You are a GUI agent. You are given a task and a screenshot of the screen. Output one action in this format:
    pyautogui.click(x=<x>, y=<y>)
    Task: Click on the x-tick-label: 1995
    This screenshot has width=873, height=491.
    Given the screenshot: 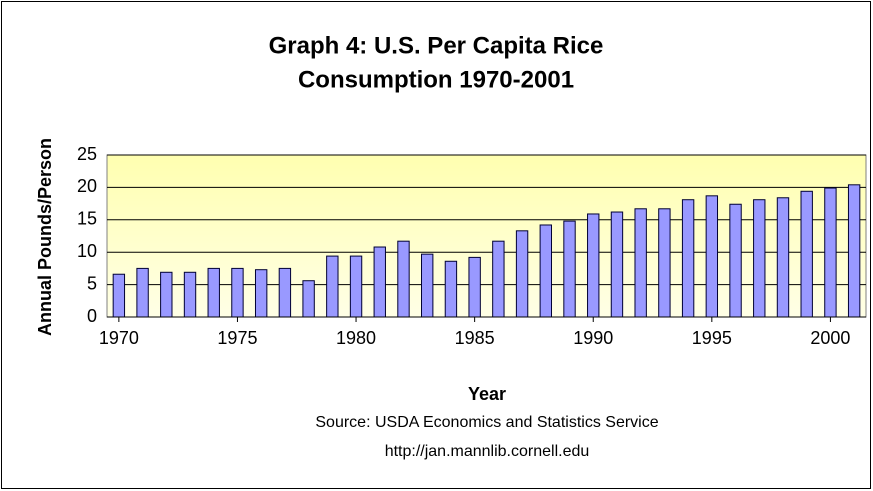 What is the action you would take?
    pyautogui.click(x=712, y=338)
    